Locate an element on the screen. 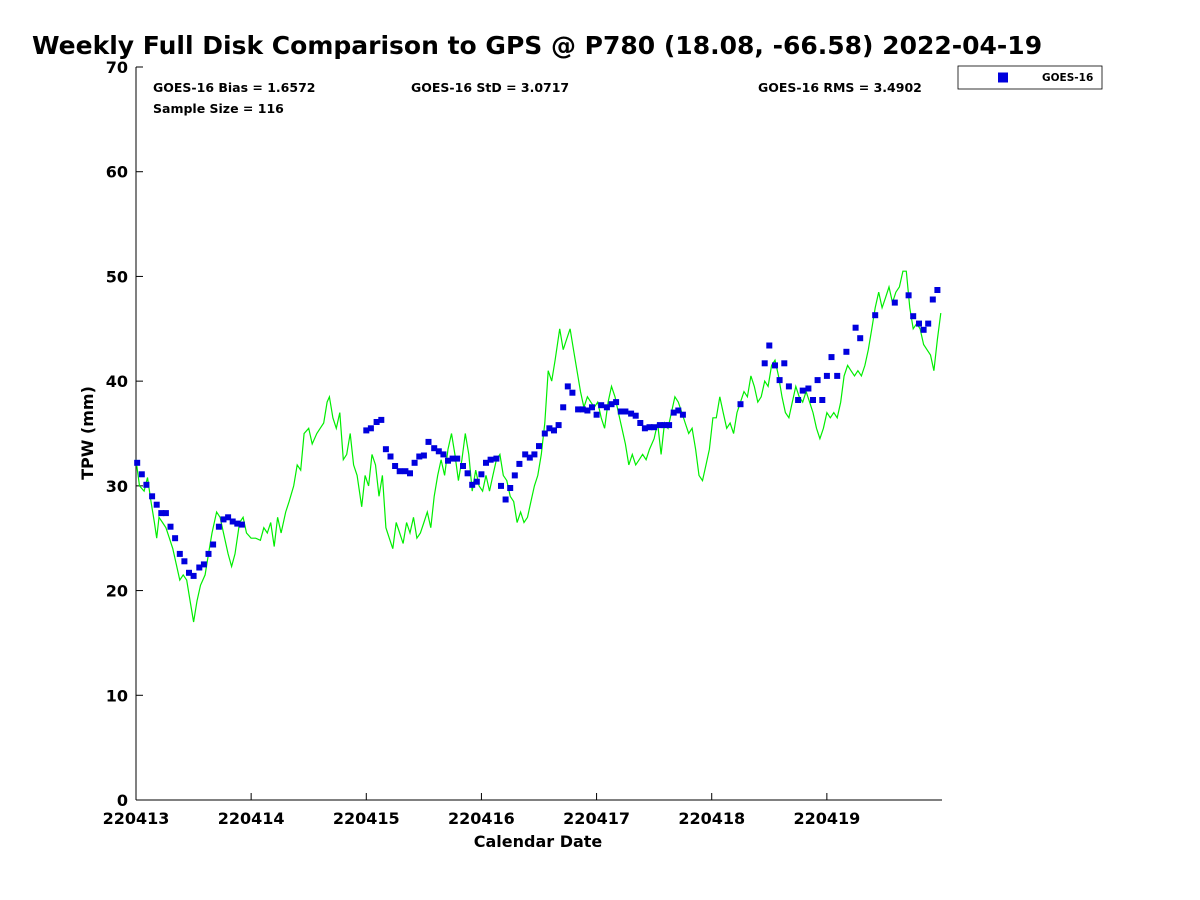 Image resolution: width=1200 pixels, height=900 pixels. x-tick-label: 220418 is located at coordinates (711, 818).